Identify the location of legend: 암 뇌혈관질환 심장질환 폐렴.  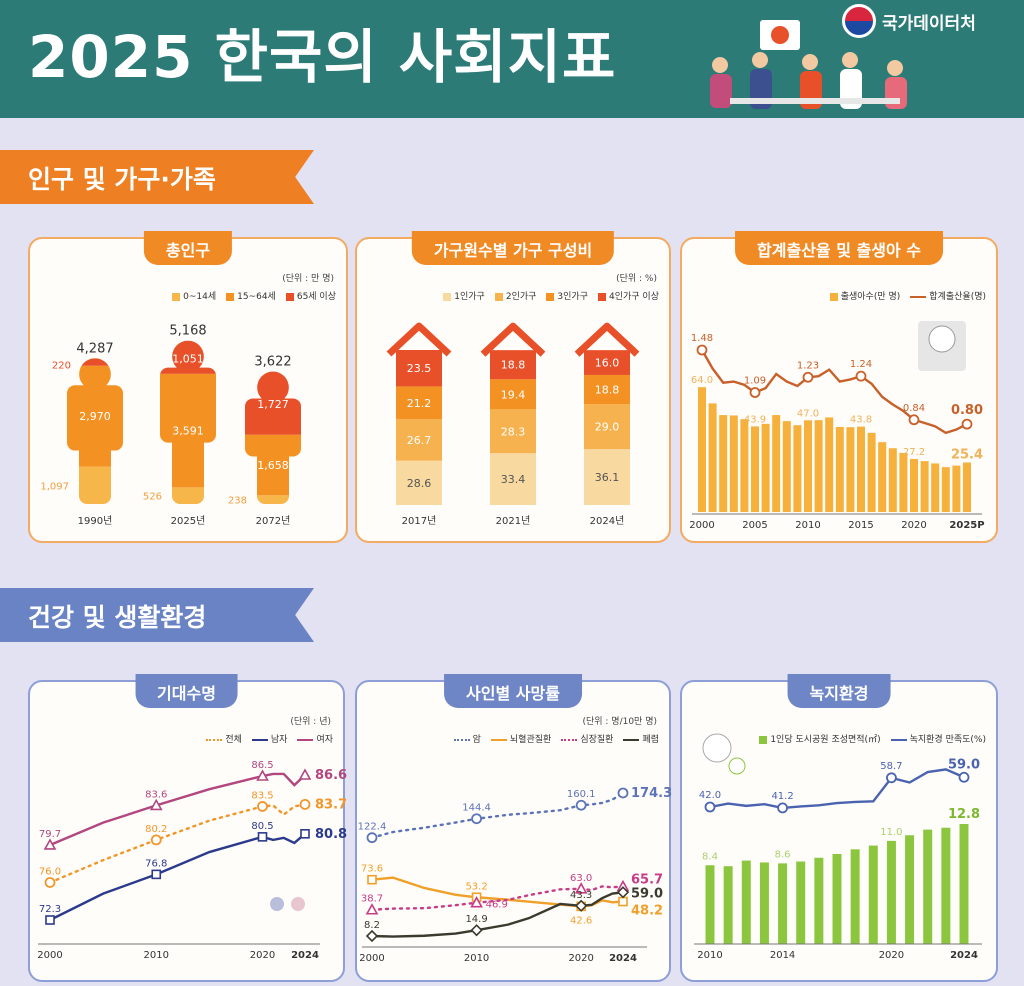
(556, 738).